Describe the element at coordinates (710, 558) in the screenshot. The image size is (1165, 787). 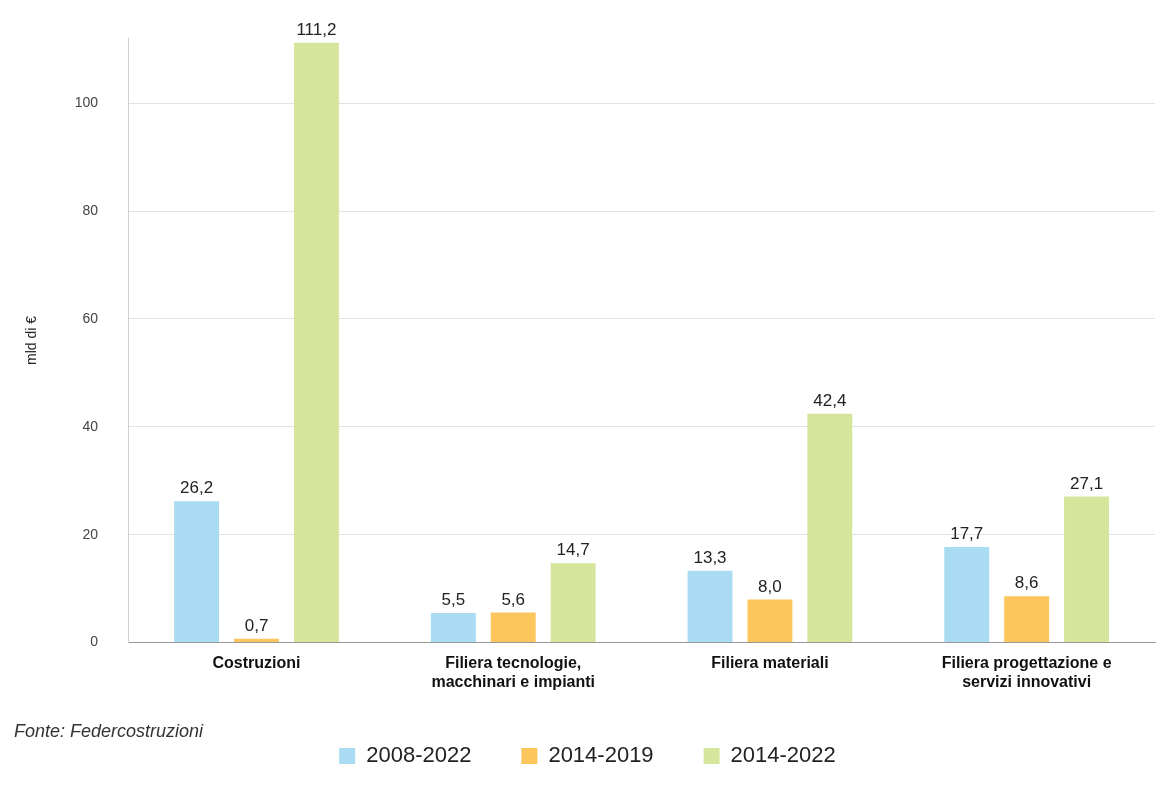
I see `data-label: 13,3` at that location.